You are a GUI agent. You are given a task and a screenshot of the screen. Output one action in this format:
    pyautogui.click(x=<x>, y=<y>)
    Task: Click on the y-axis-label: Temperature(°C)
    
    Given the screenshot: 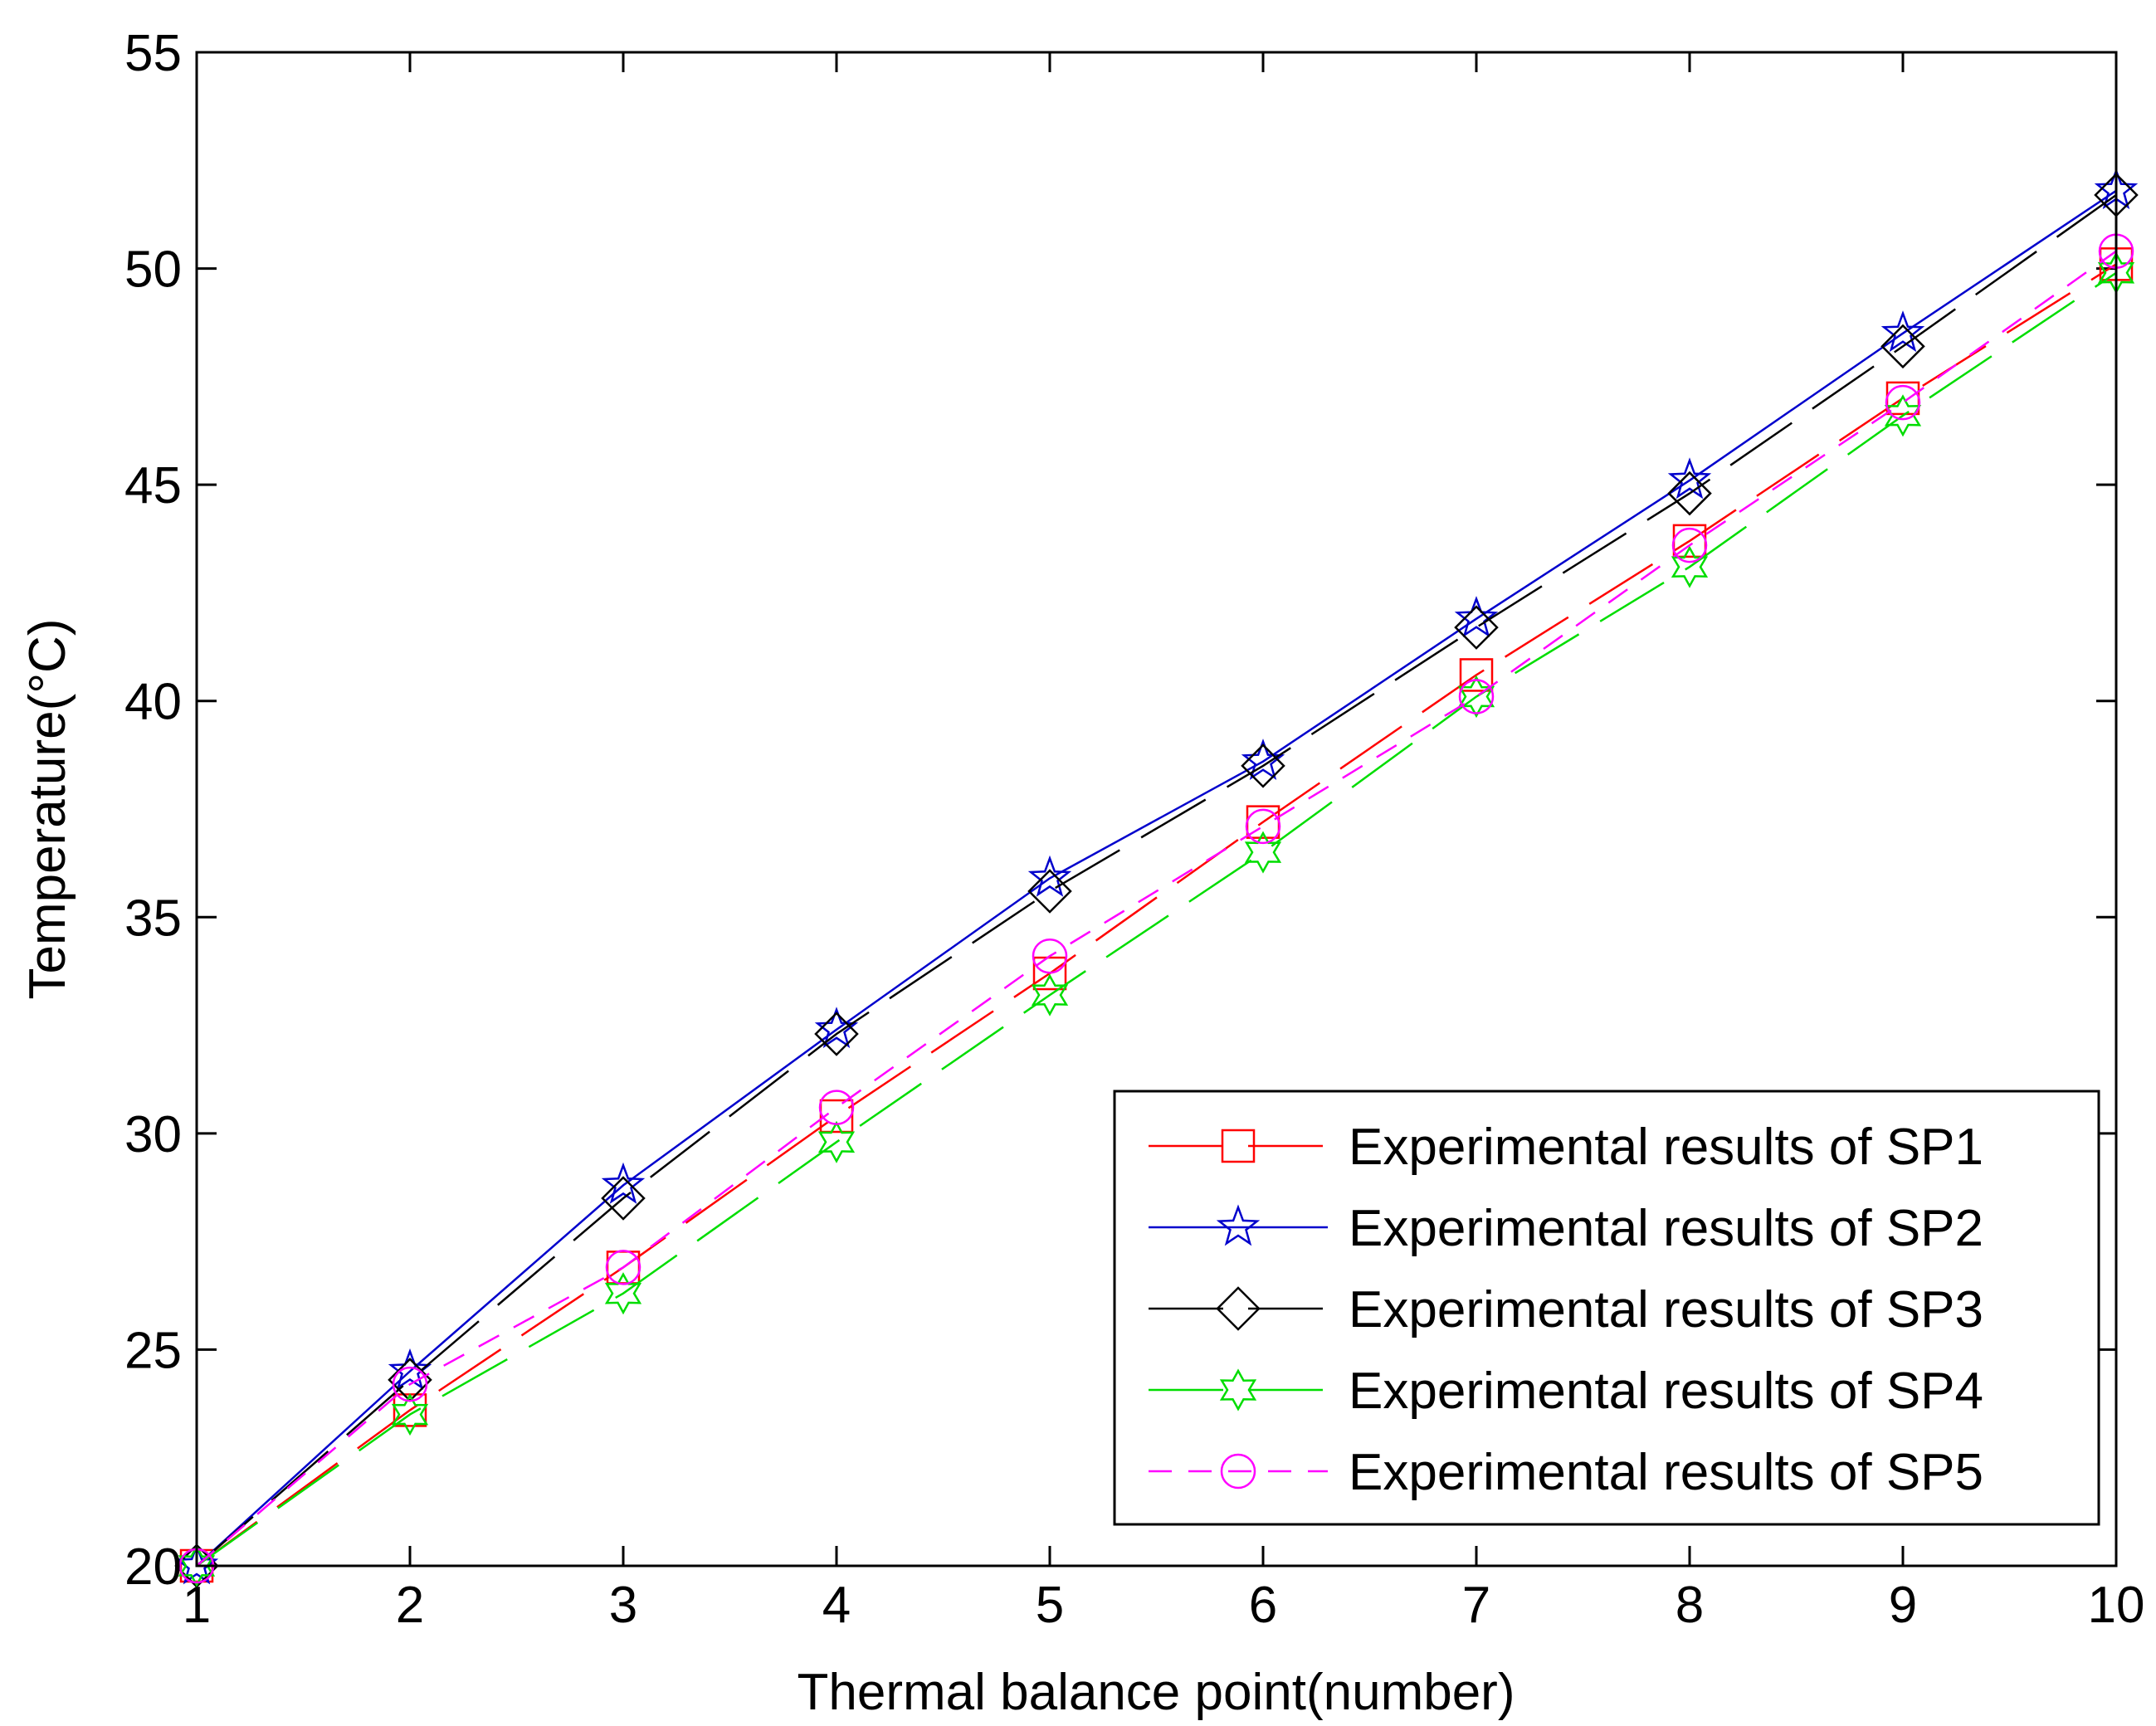 What is the action you would take?
    pyautogui.click(x=48, y=809)
    